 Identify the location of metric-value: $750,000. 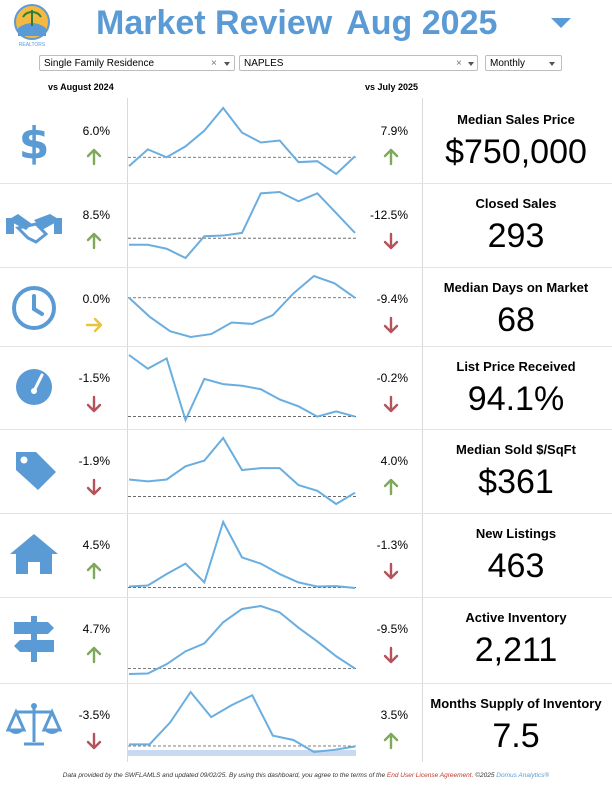
(516, 152).